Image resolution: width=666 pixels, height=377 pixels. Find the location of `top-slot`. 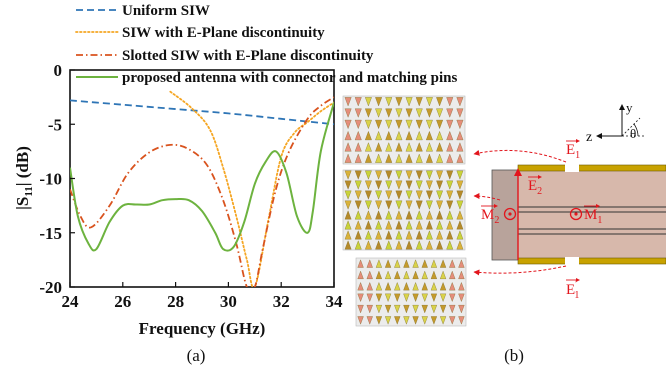

top-slot is located at coordinates (572, 168).